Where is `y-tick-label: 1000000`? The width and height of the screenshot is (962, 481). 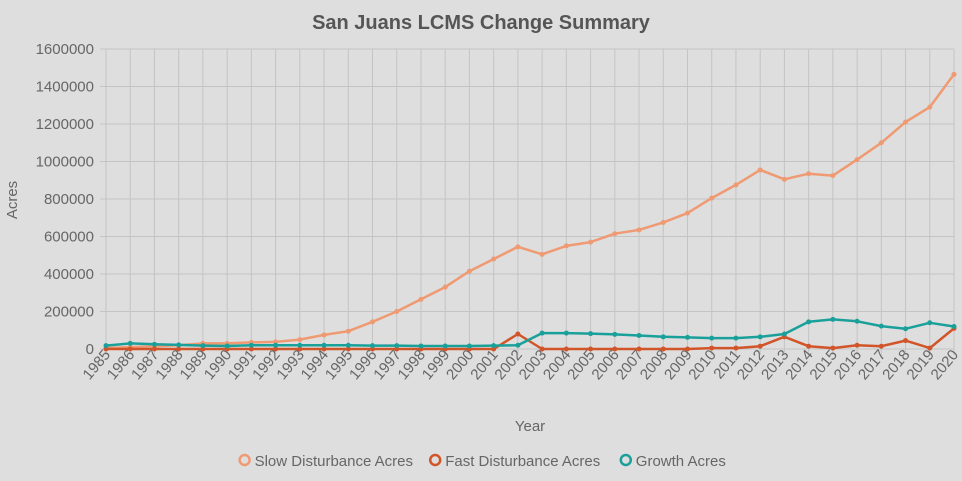
y-tick-label: 1000000 is located at coordinates (65, 162).